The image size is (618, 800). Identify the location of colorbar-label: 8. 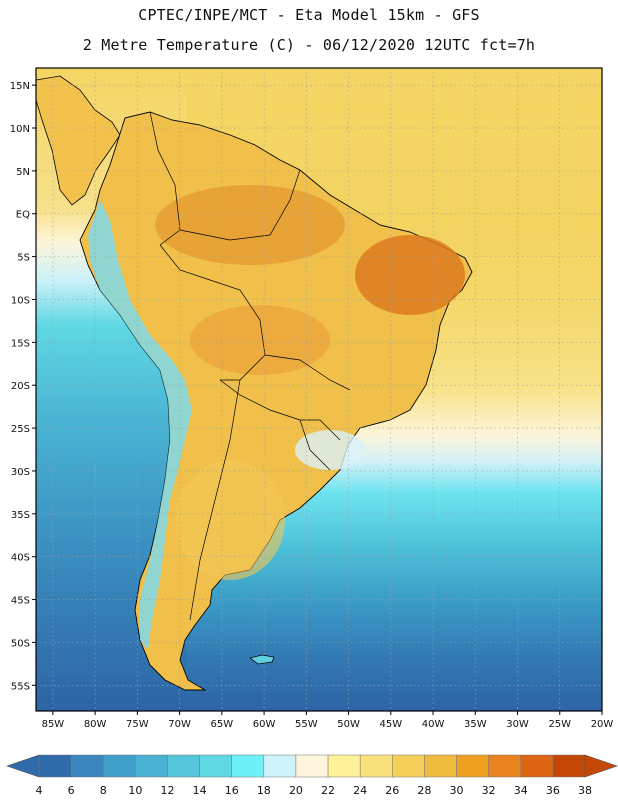
(103, 790).